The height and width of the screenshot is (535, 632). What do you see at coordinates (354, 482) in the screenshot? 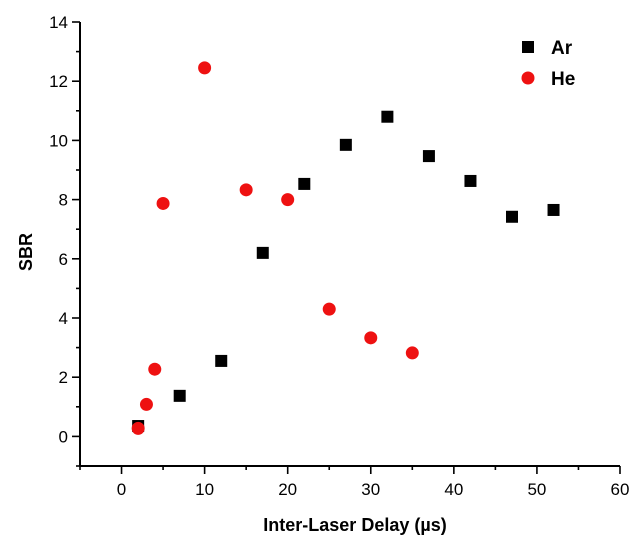
I see `x-axis-ticks: 0 10 20 30 40 50 60` at bounding box center [354, 482].